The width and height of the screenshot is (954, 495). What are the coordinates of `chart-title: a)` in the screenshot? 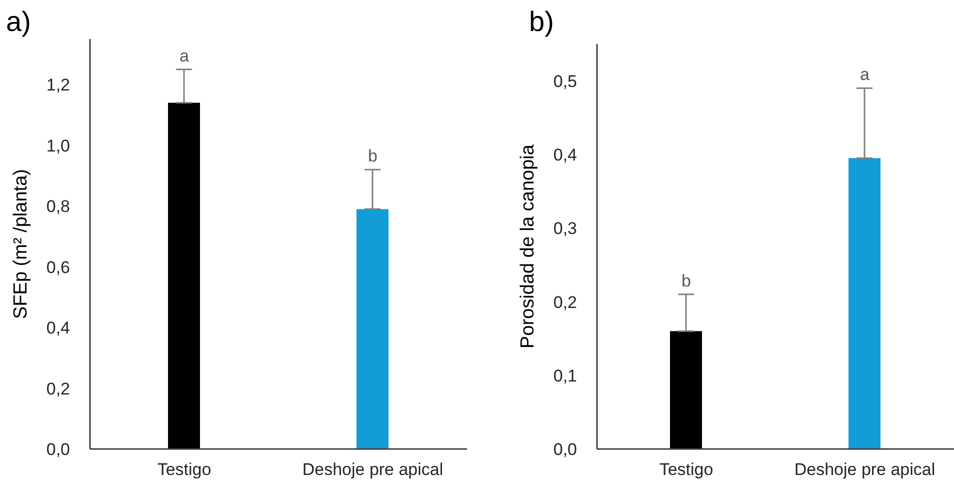 It's located at (18, 22).